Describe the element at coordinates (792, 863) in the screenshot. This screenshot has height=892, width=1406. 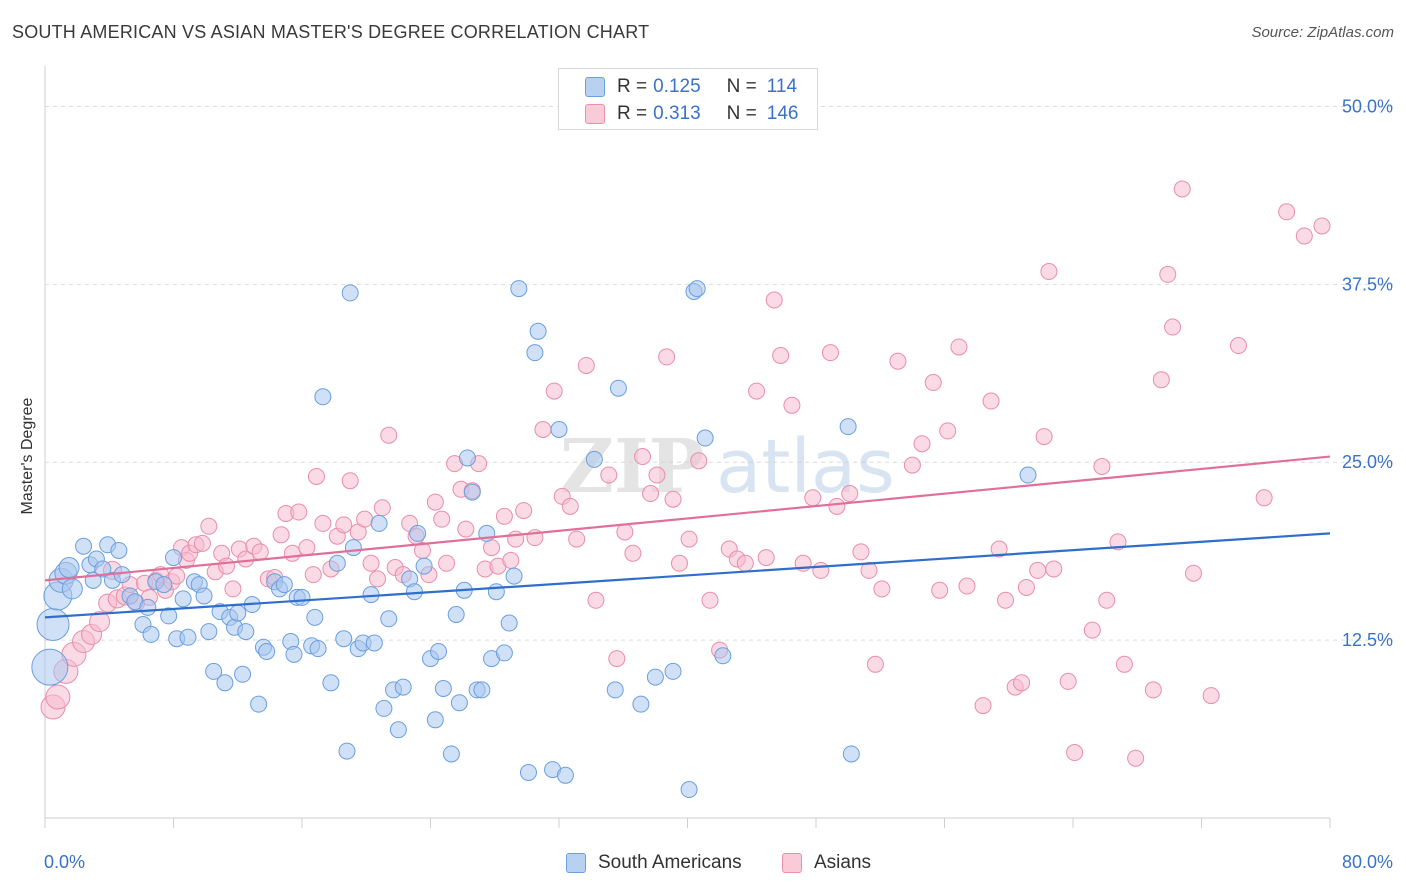
I see `legend-swatch-asians` at that location.